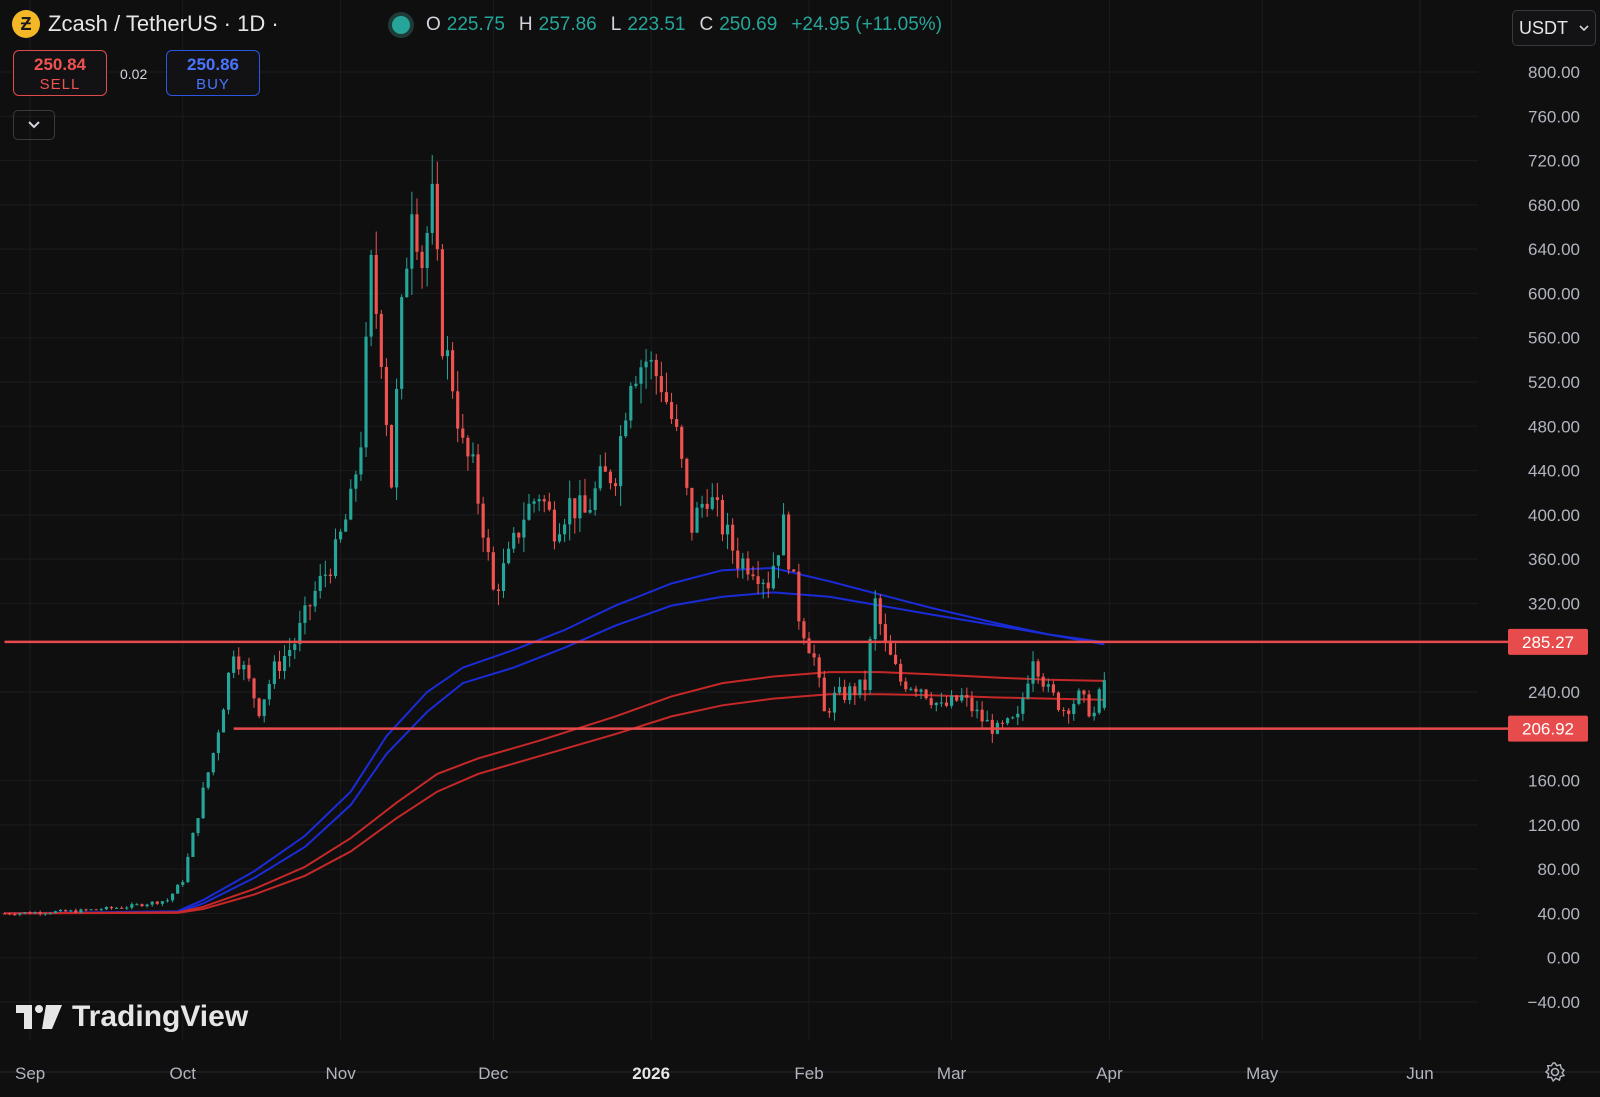  I want to click on tradingview-logo: TradingView, so click(132, 1017).